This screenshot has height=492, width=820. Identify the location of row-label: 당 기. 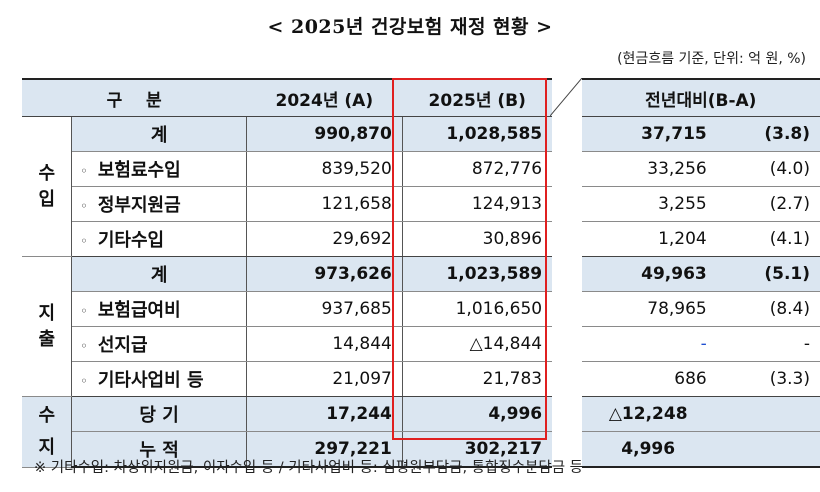
(159, 414).